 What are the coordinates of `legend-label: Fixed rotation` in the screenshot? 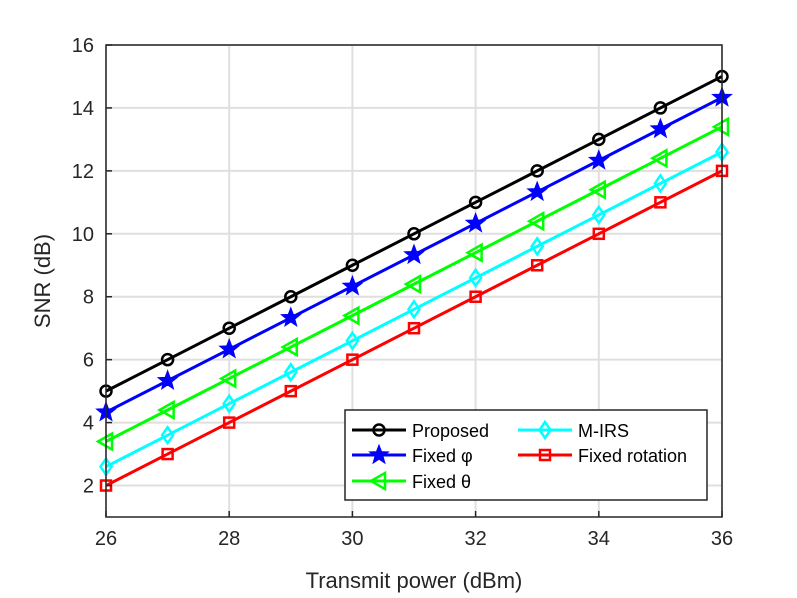 It's located at (632, 456).